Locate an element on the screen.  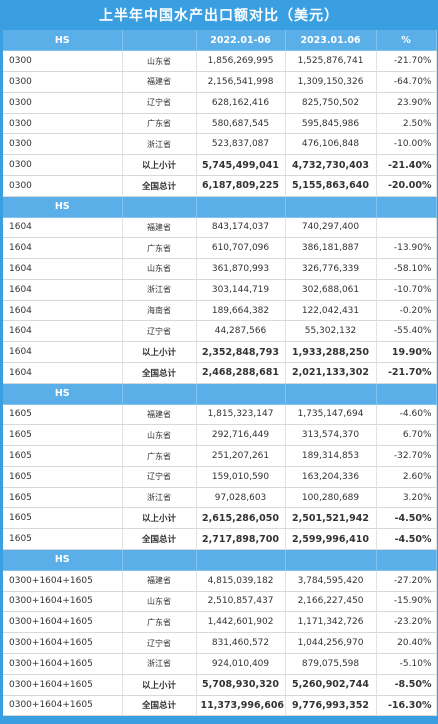
value-2023-cell: 100,280,689 is located at coordinates (331, 498).